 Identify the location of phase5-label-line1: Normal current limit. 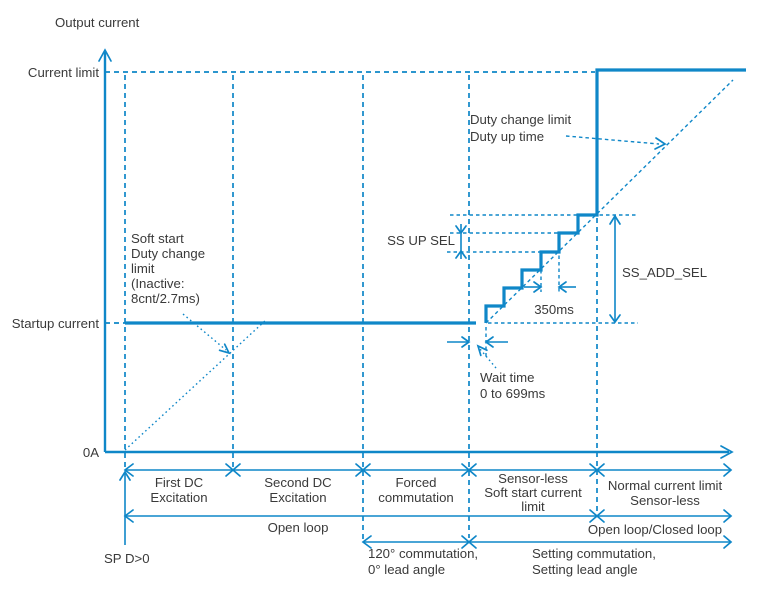
(665, 485).